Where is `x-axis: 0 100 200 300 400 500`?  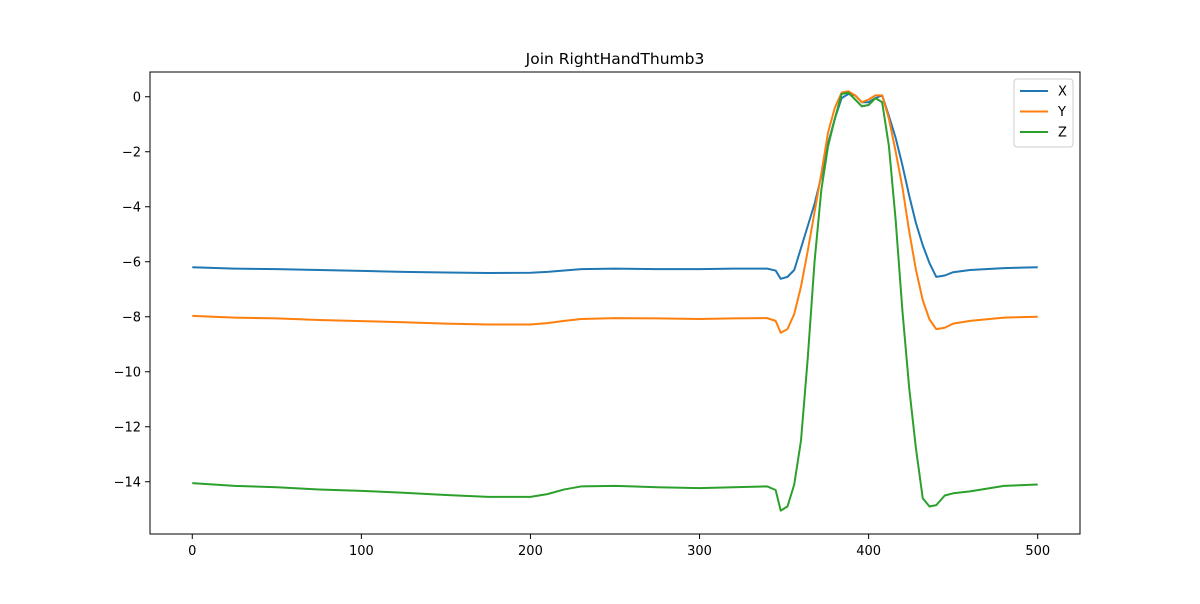 x-axis: 0 100 200 300 400 500 is located at coordinates (619, 546).